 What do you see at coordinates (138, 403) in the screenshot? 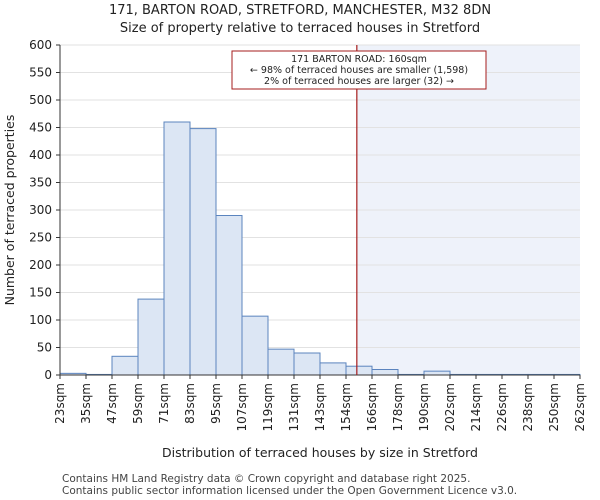
I see `x-tick-label: 59sqm` at bounding box center [138, 403].